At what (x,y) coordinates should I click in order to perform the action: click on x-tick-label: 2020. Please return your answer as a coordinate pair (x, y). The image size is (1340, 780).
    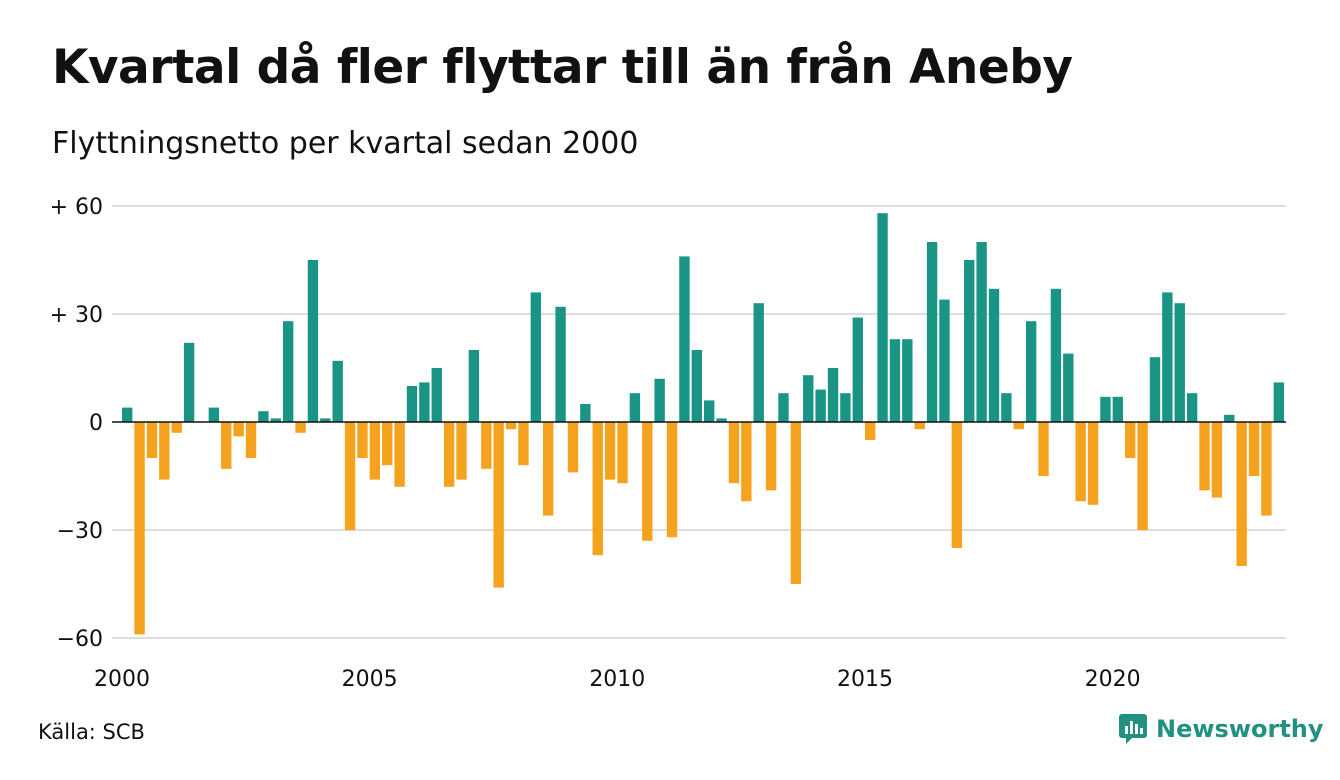
    Looking at the image, I should click on (1113, 679).